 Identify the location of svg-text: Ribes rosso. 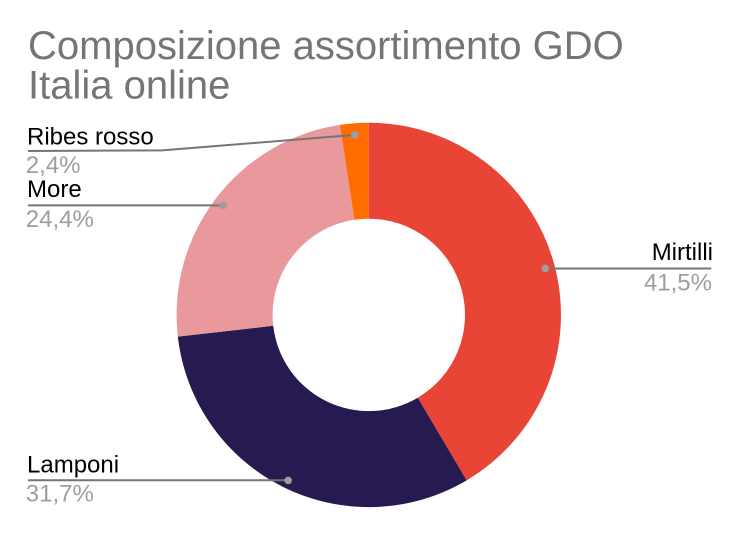
(90, 136).